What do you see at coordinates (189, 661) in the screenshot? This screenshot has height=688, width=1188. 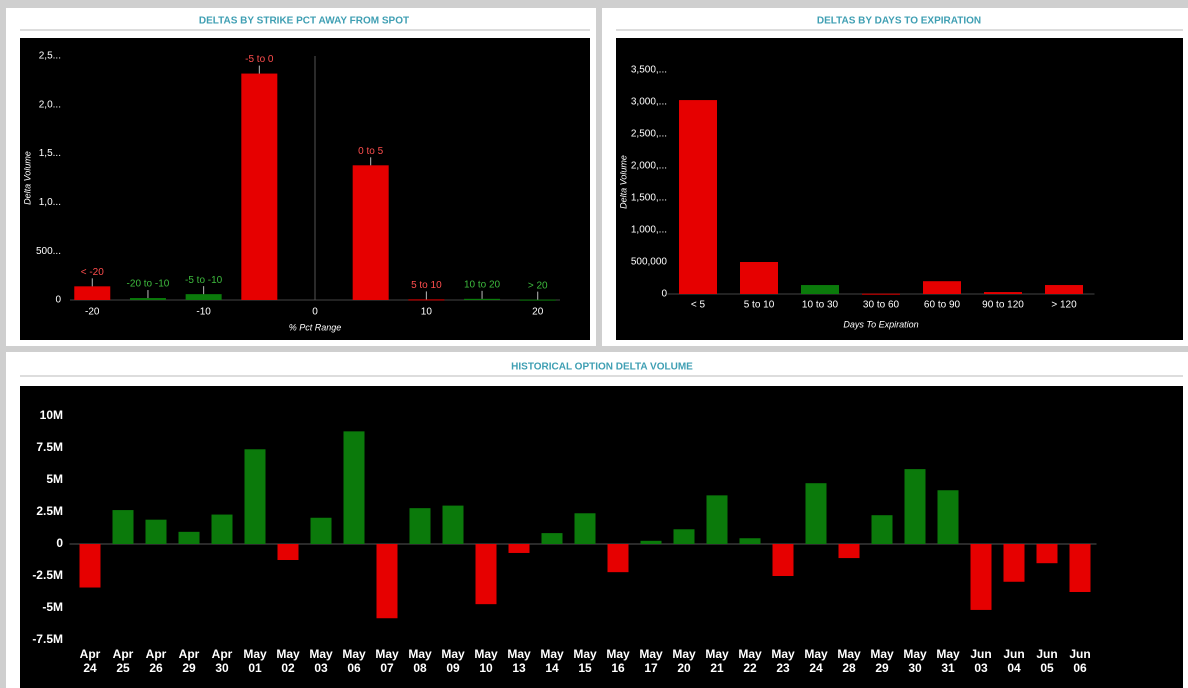 I see `x-tick-label: Apr 29` at bounding box center [189, 661].